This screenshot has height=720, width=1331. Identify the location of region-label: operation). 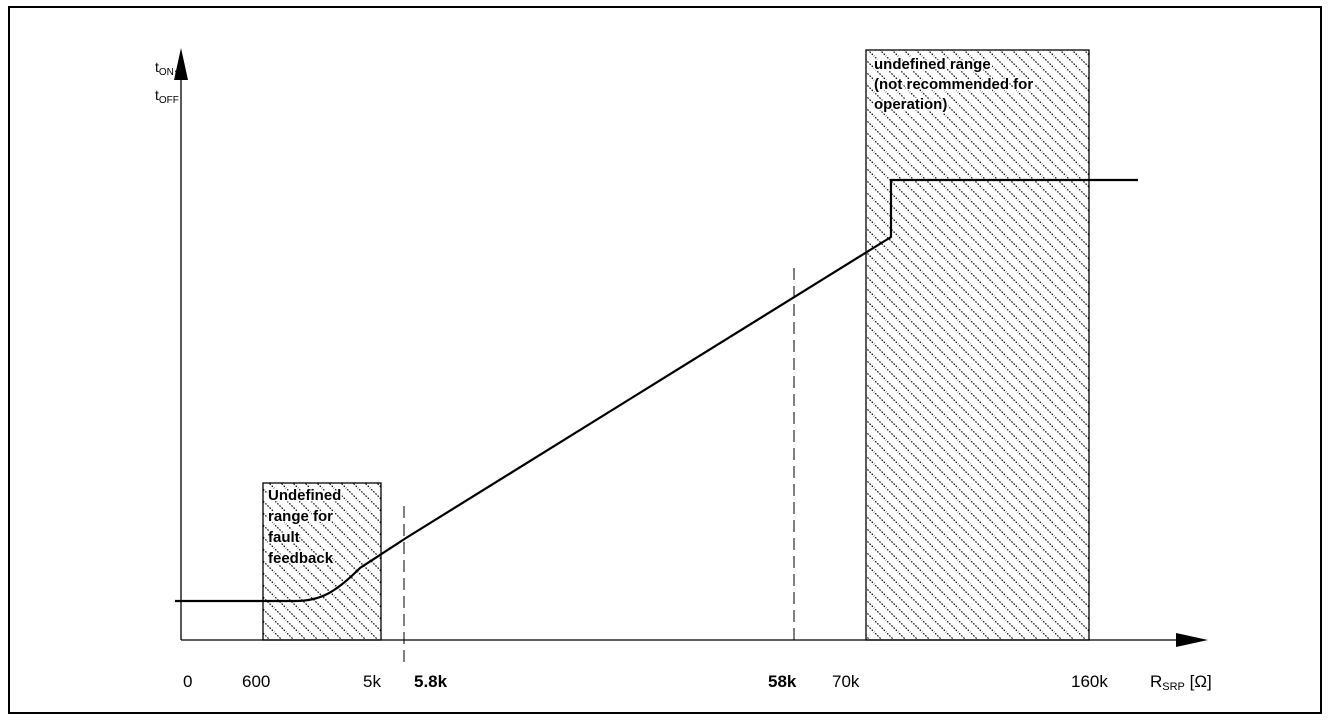
(910, 104).